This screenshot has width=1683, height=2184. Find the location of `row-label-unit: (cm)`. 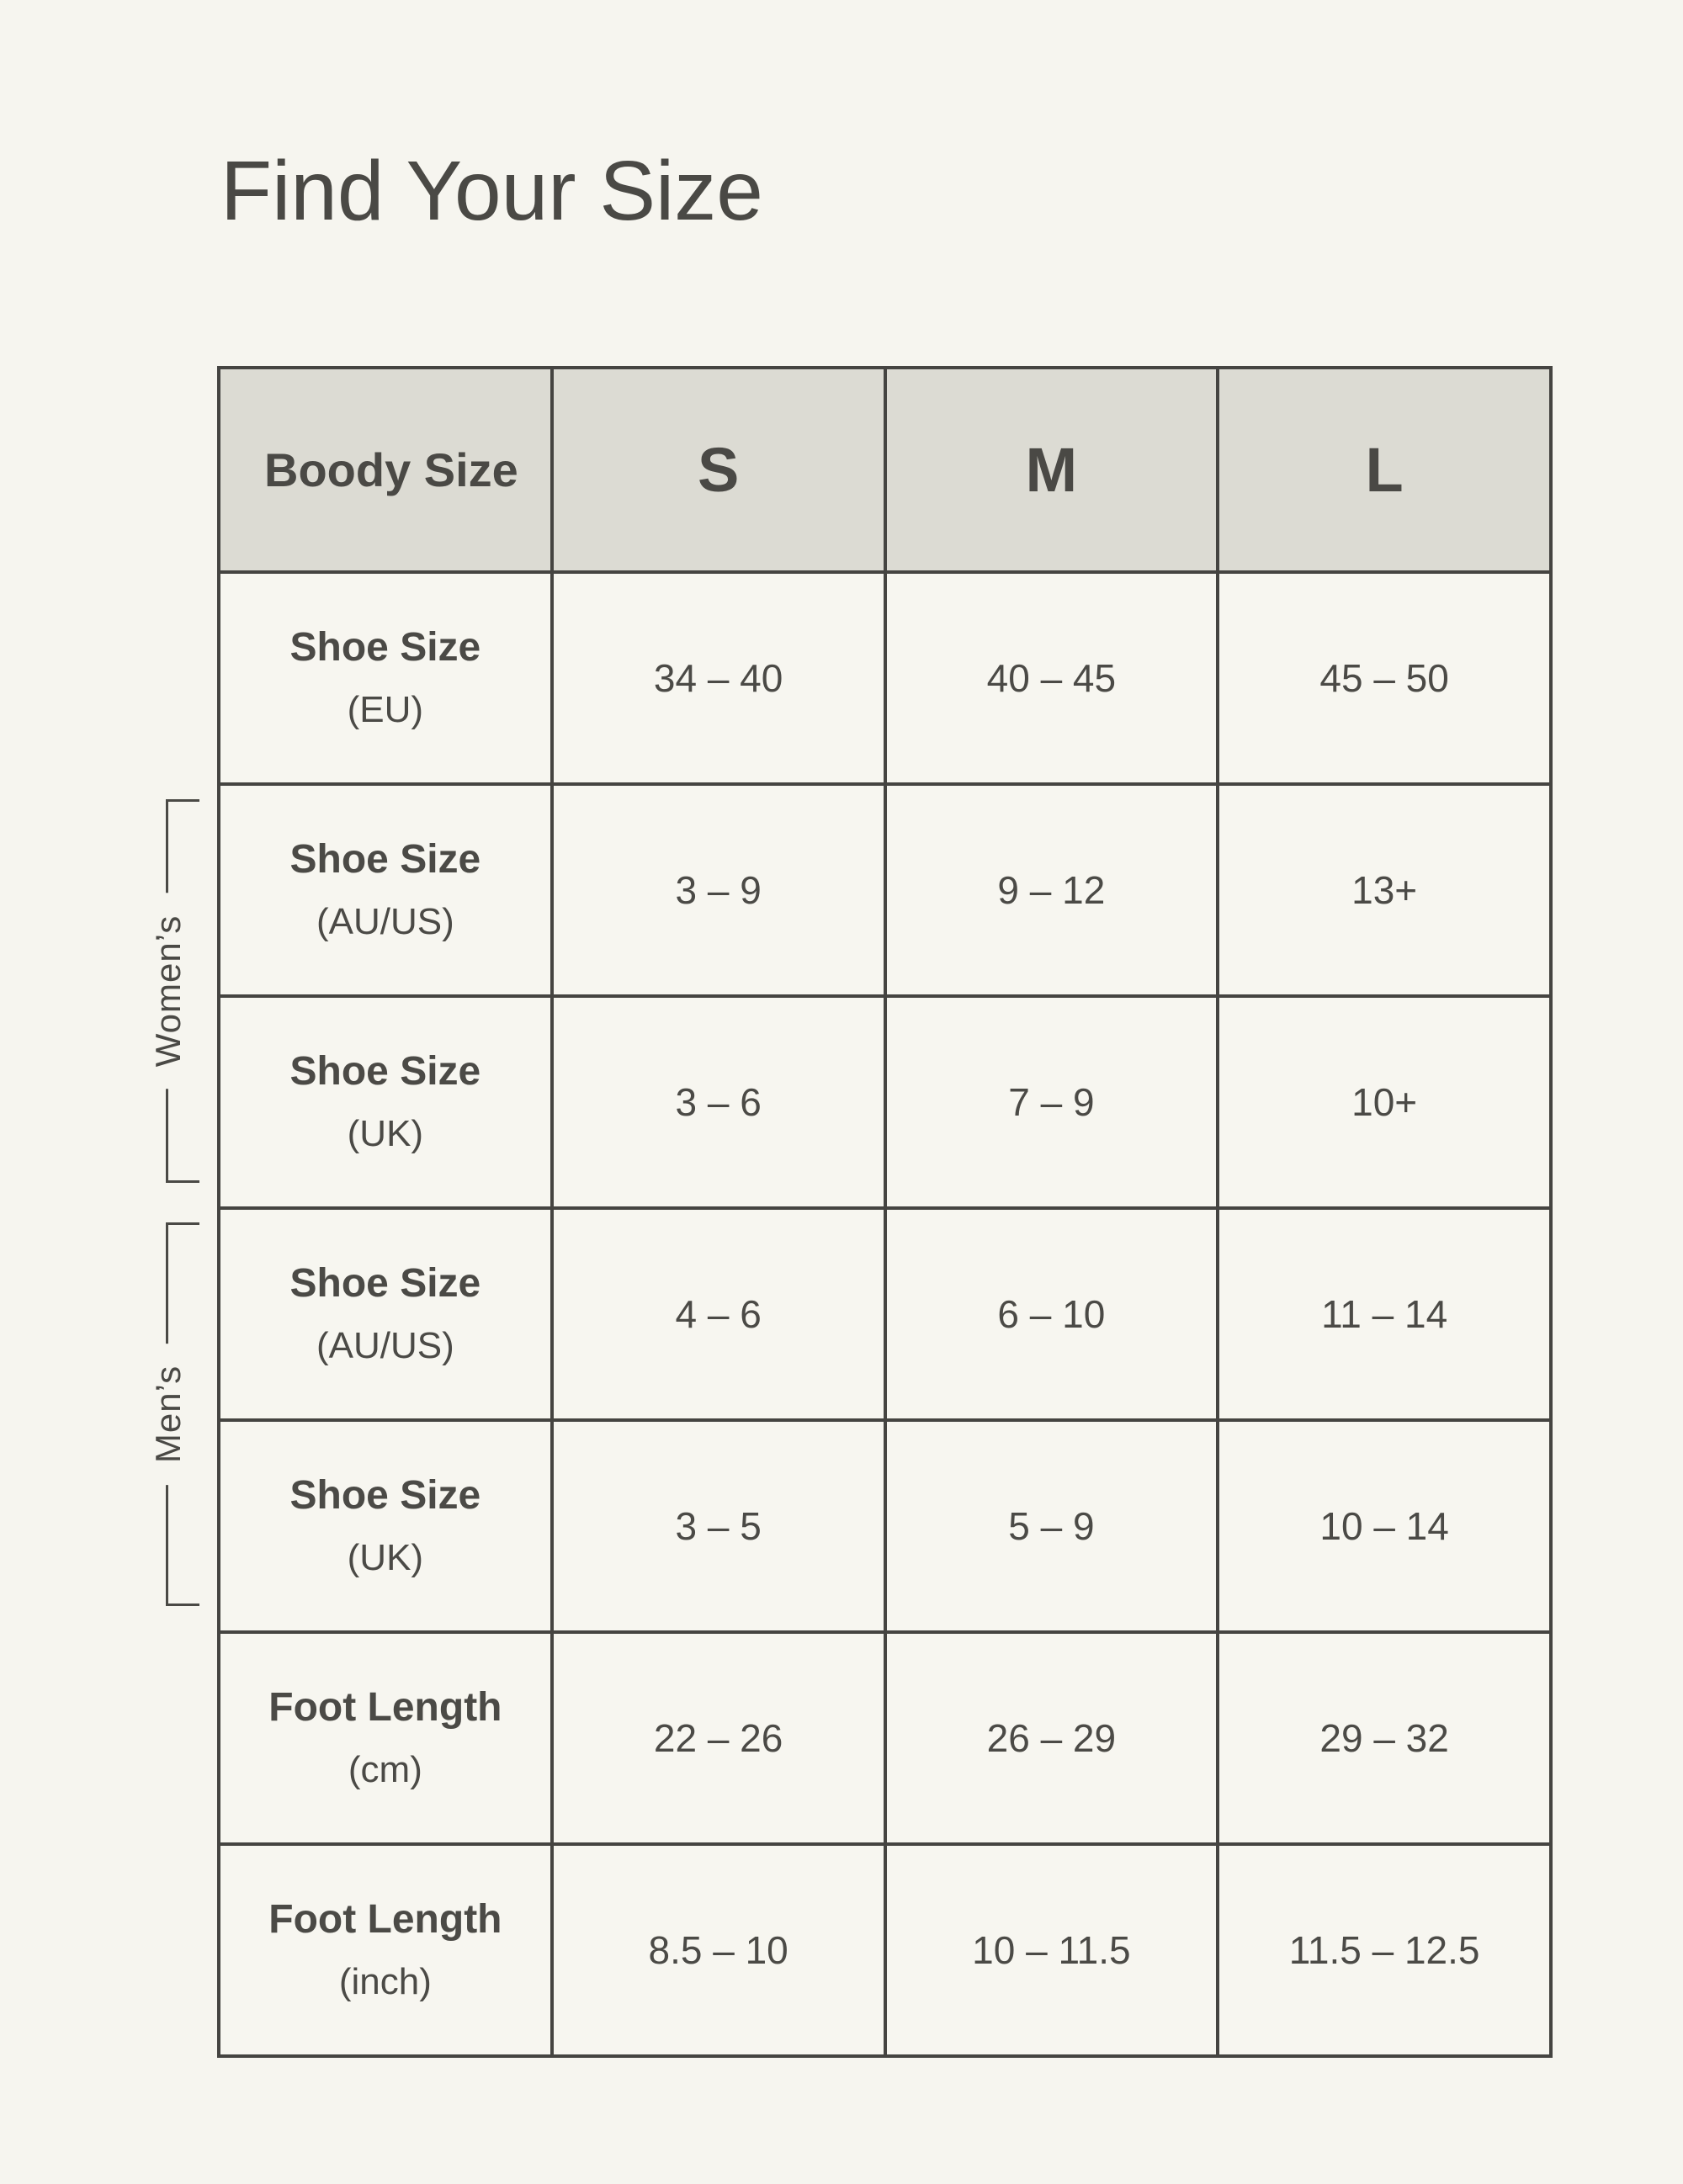

row-label-unit: (cm) is located at coordinates (385, 1770).